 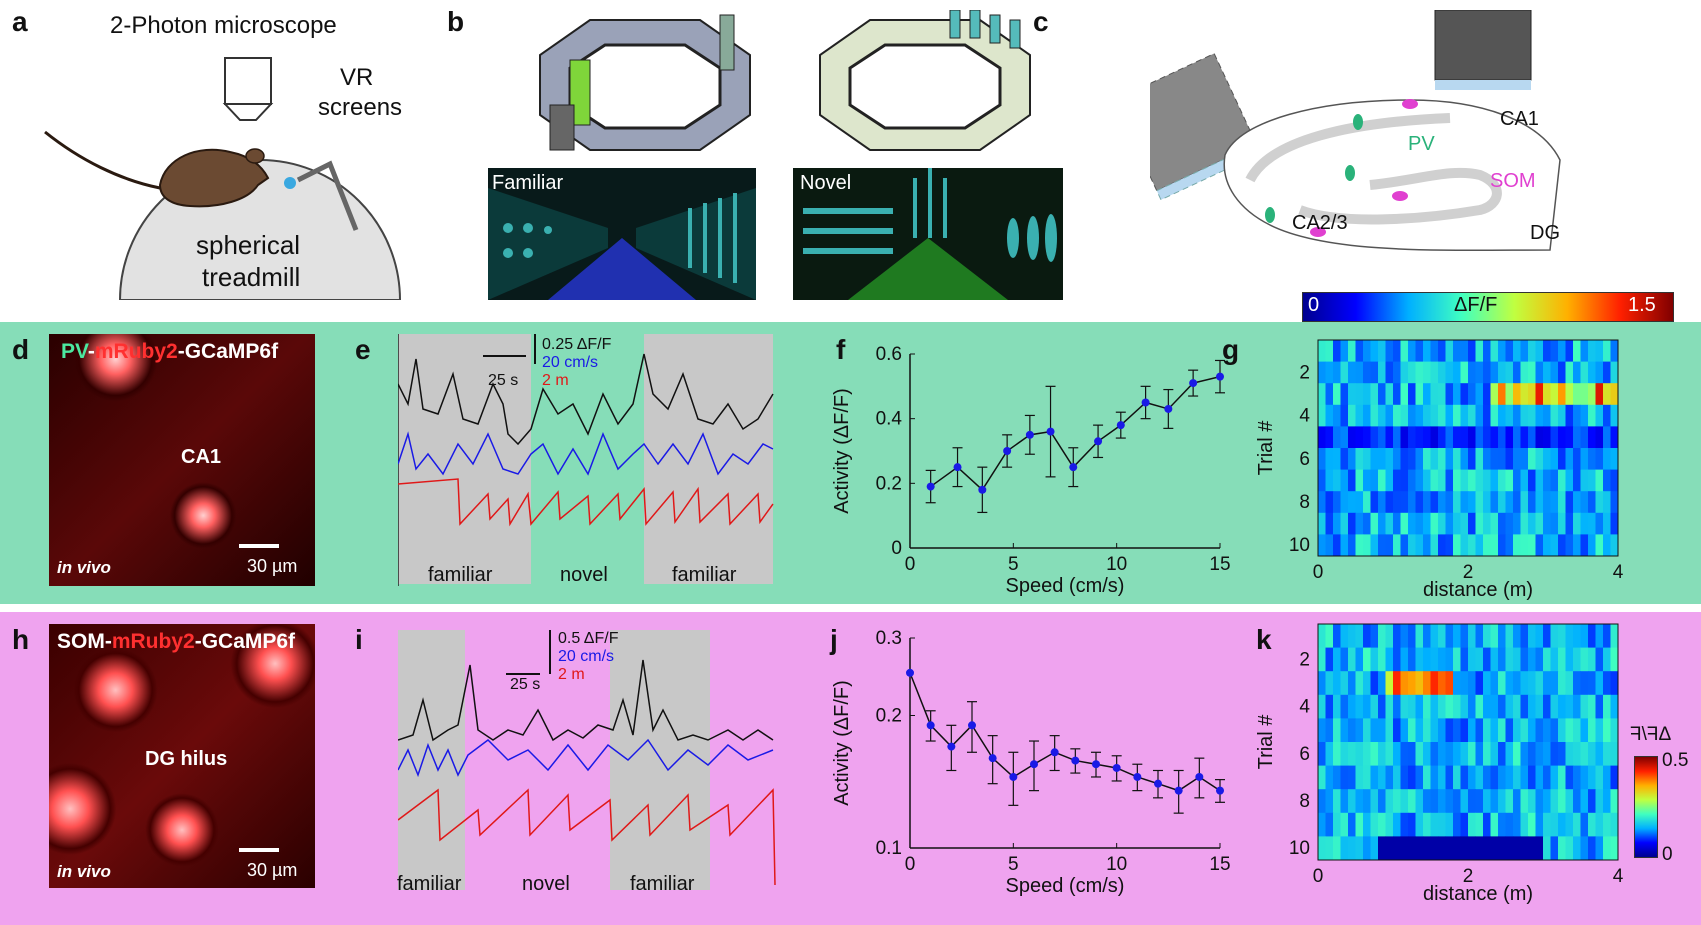 I want to click on vr-label: VR, so click(x=357, y=77).